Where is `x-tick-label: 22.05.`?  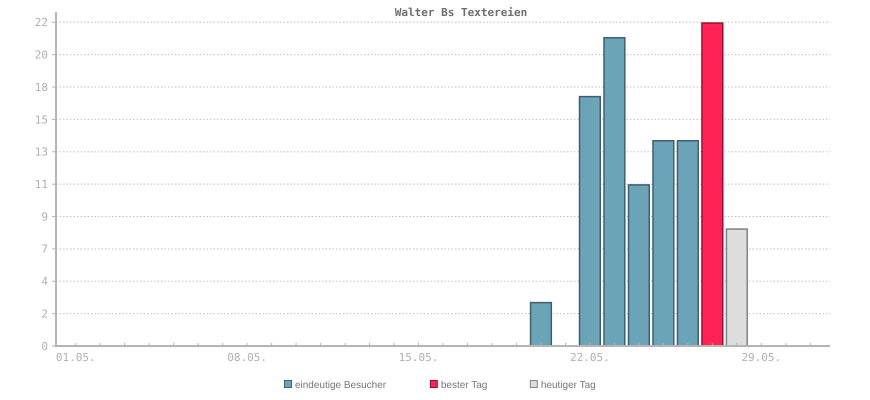 x-tick-label: 22.05. is located at coordinates (590, 357).